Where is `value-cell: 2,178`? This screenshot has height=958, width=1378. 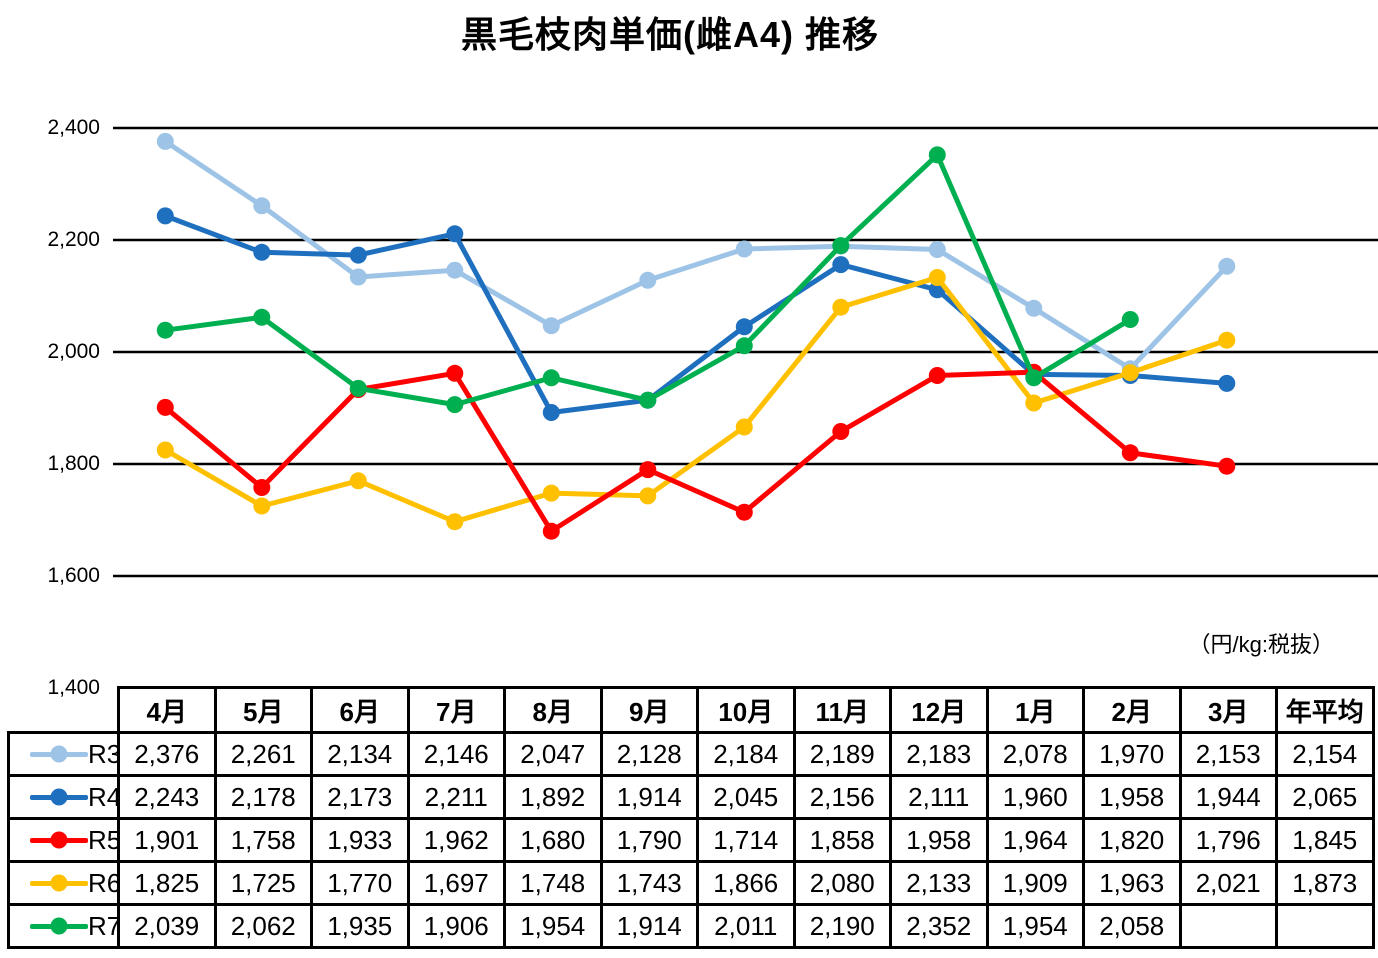 value-cell: 2,178 is located at coordinates (263, 797).